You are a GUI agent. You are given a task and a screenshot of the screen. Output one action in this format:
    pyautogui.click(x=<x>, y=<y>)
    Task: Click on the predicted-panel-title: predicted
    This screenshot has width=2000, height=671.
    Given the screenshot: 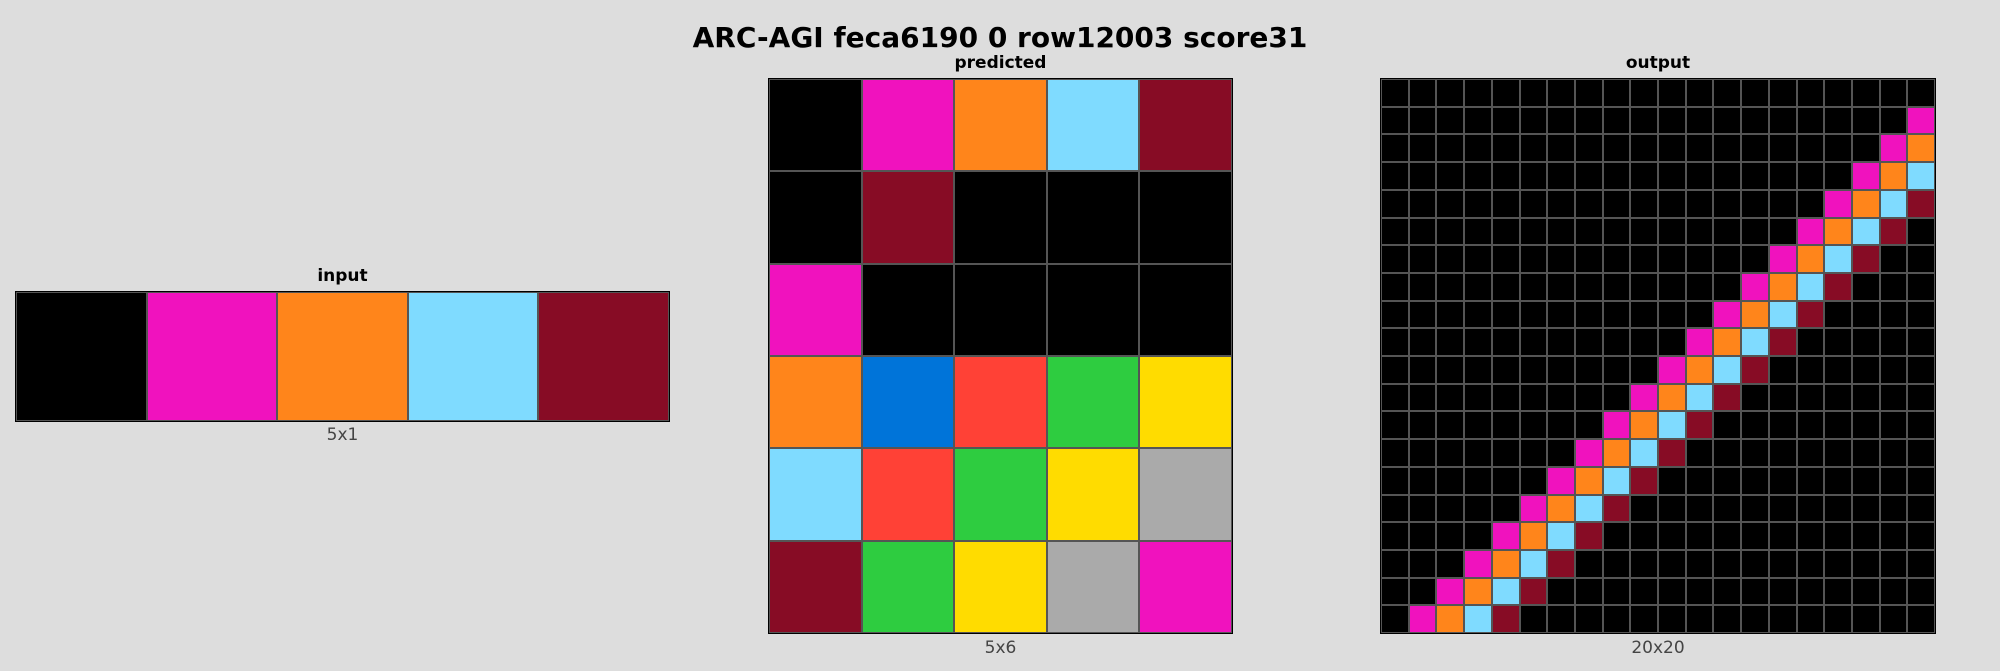 What is the action you would take?
    pyautogui.click(x=1000, y=63)
    